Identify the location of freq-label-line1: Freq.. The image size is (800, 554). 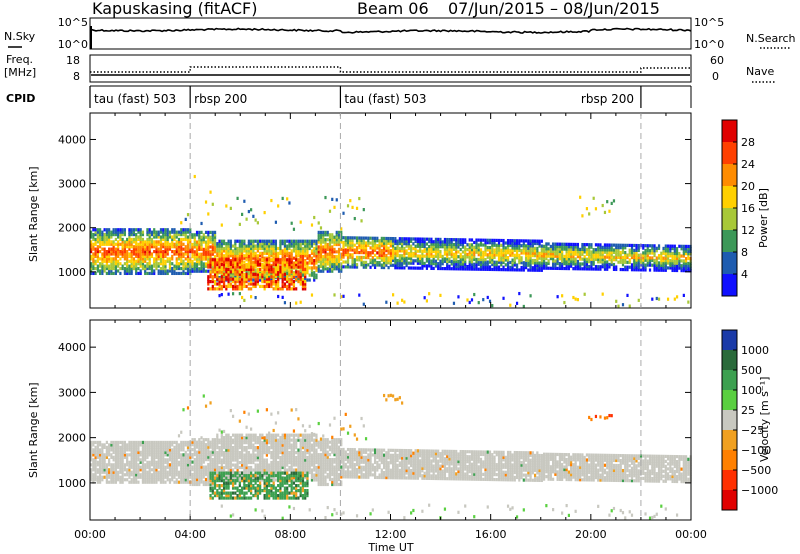
(19, 59).